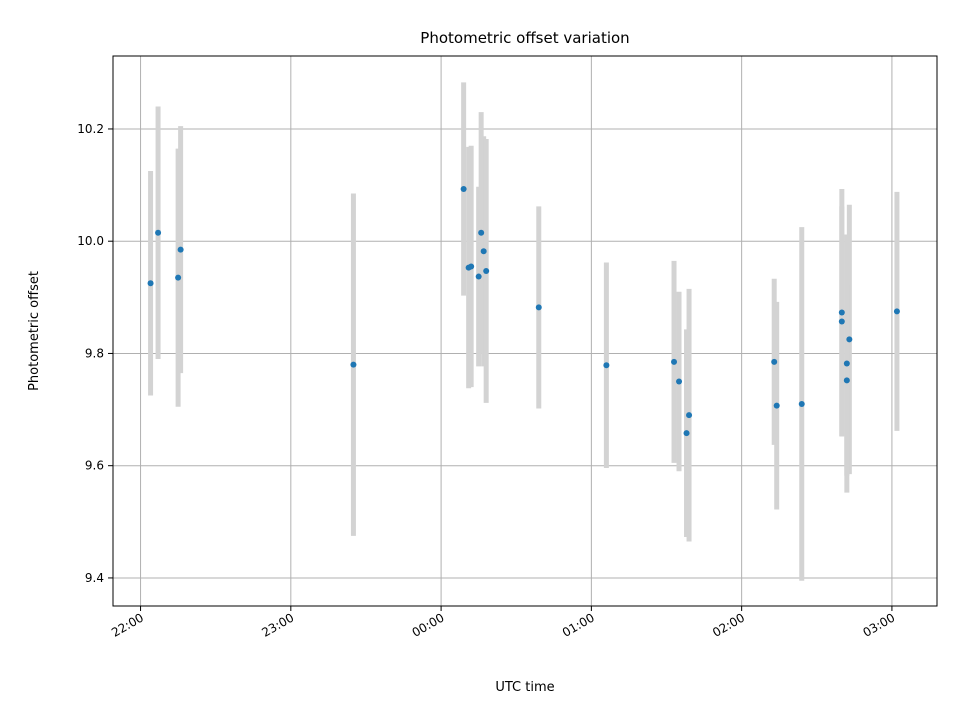 This screenshot has height=724, width=960. I want to click on y-tick-label: 9.4, so click(94, 578).